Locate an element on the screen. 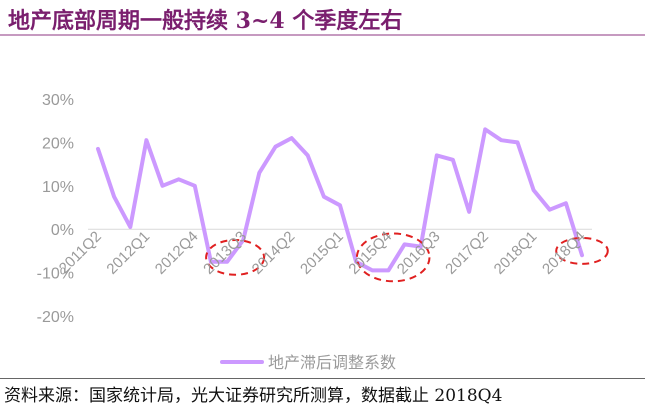 The width and height of the screenshot is (645, 410). y-tick-label: 0% is located at coordinates (62, 230).